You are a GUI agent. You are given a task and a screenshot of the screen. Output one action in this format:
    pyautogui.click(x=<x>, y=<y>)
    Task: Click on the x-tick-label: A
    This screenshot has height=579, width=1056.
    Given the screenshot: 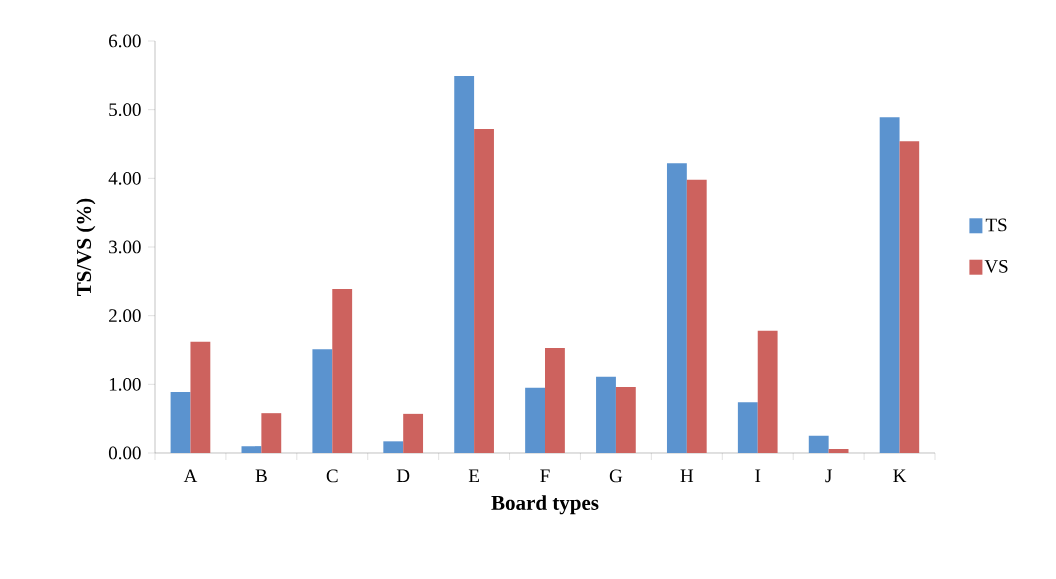 What is the action you would take?
    pyautogui.click(x=190, y=476)
    